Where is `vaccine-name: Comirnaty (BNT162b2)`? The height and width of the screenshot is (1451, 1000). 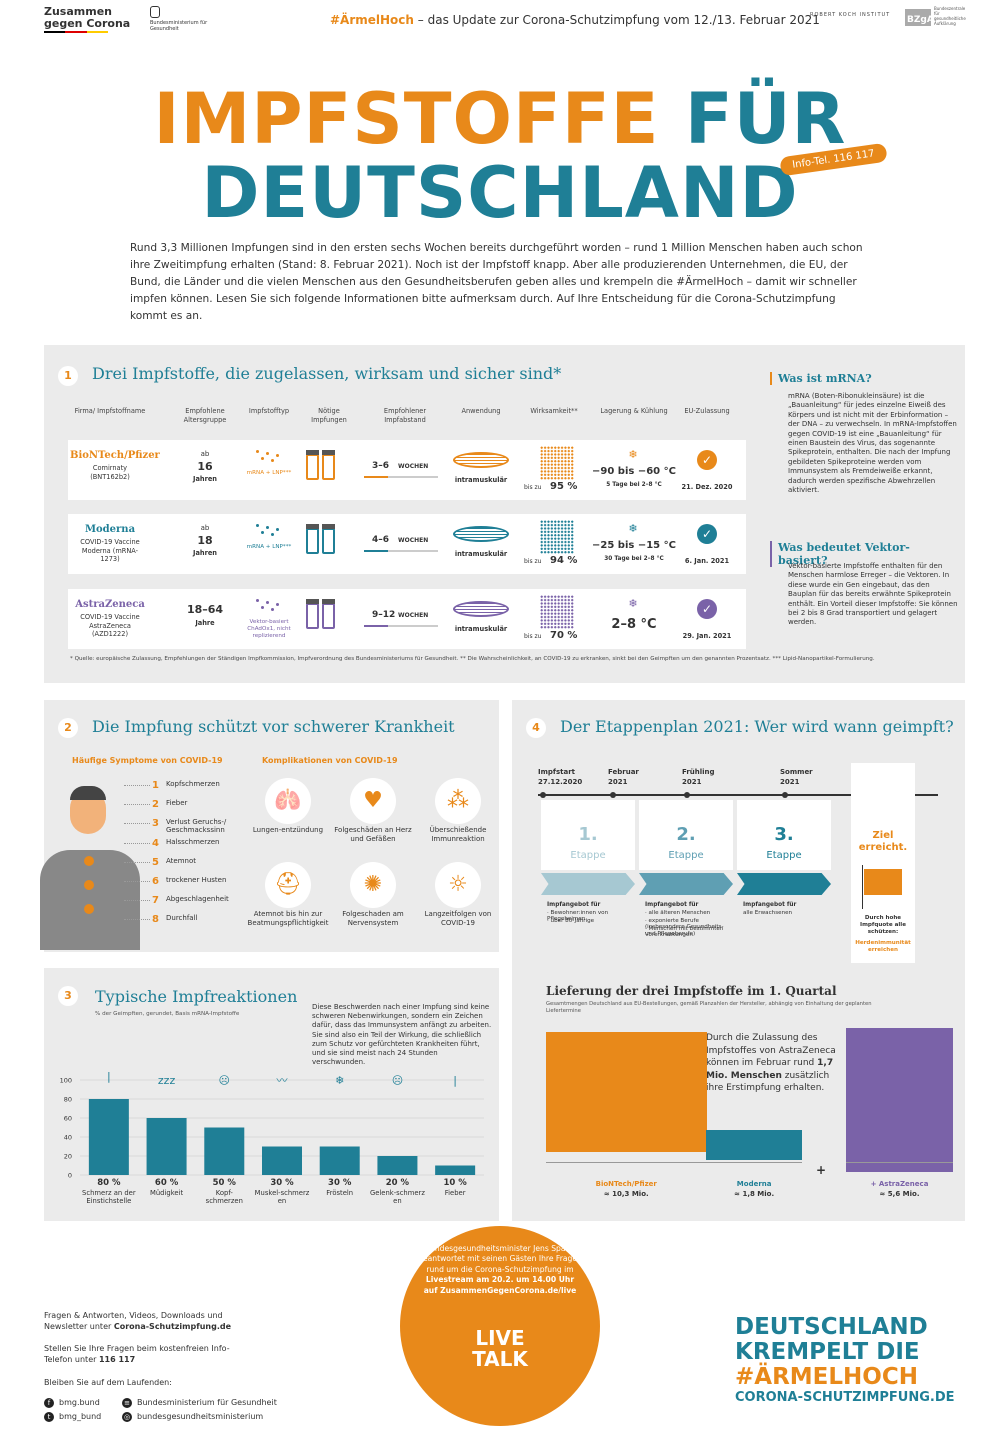 vaccine-name: Comirnaty (BNT162b2) is located at coordinates (110, 472).